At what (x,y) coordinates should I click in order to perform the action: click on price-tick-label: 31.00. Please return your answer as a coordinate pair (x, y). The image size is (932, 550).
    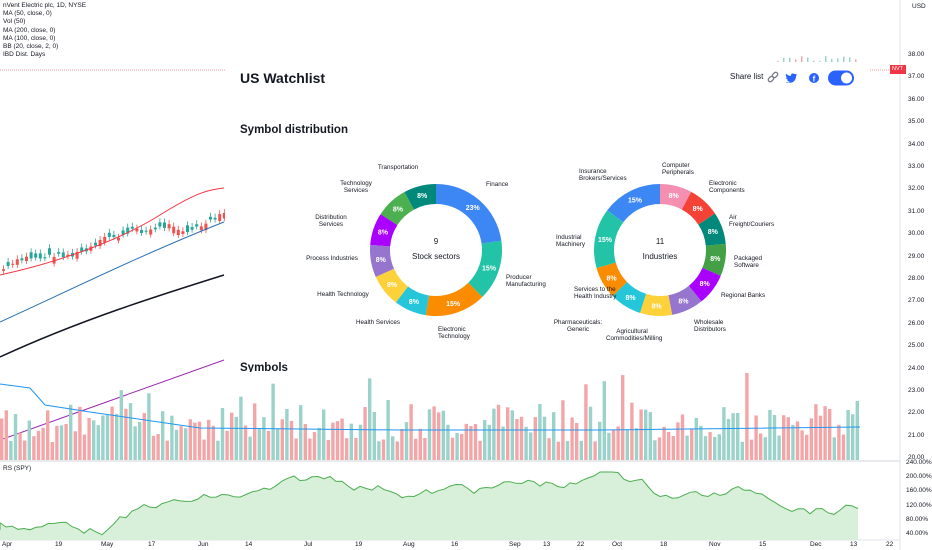
    Looking at the image, I should click on (916, 211).